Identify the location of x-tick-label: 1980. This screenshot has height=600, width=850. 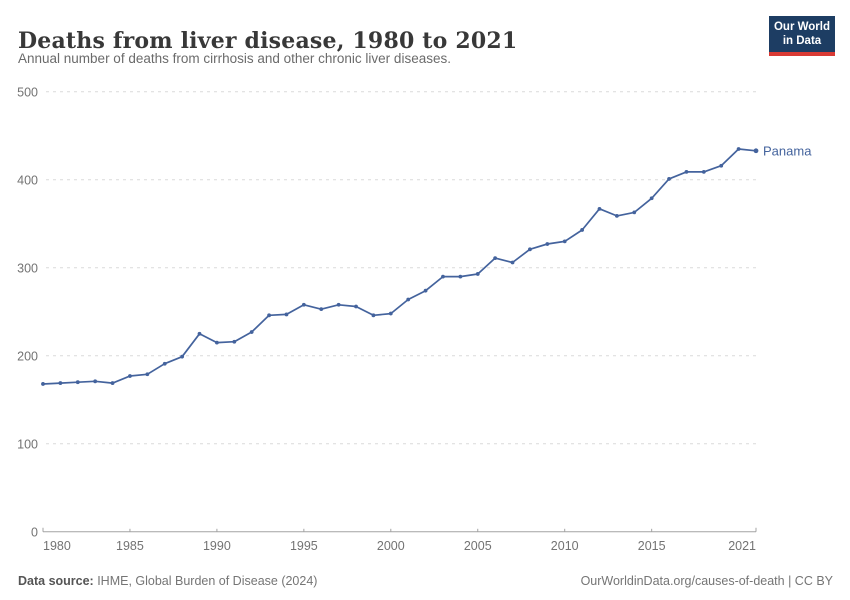
(57, 546).